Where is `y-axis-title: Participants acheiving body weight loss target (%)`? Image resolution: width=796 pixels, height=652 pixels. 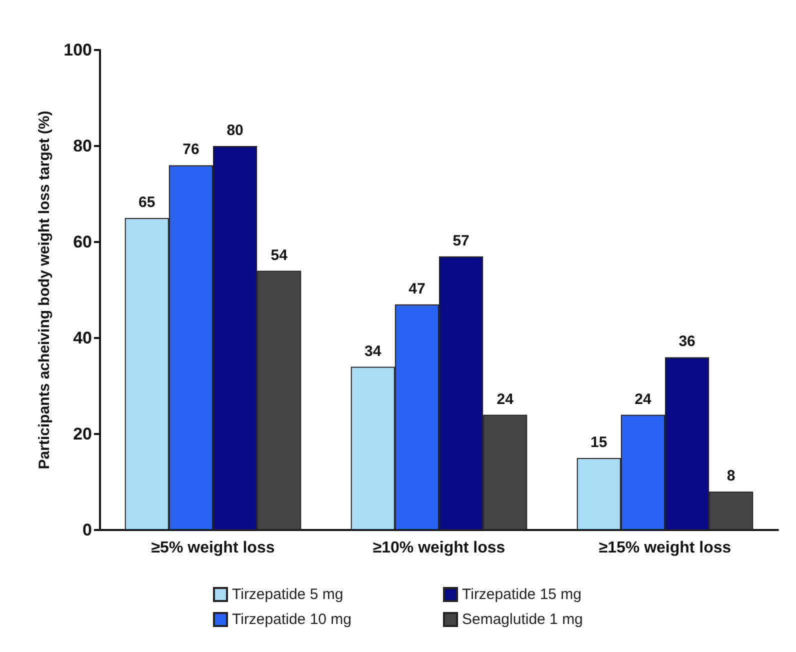
y-axis-title: Participants acheiving body weight loss target (%) is located at coordinates (44, 290).